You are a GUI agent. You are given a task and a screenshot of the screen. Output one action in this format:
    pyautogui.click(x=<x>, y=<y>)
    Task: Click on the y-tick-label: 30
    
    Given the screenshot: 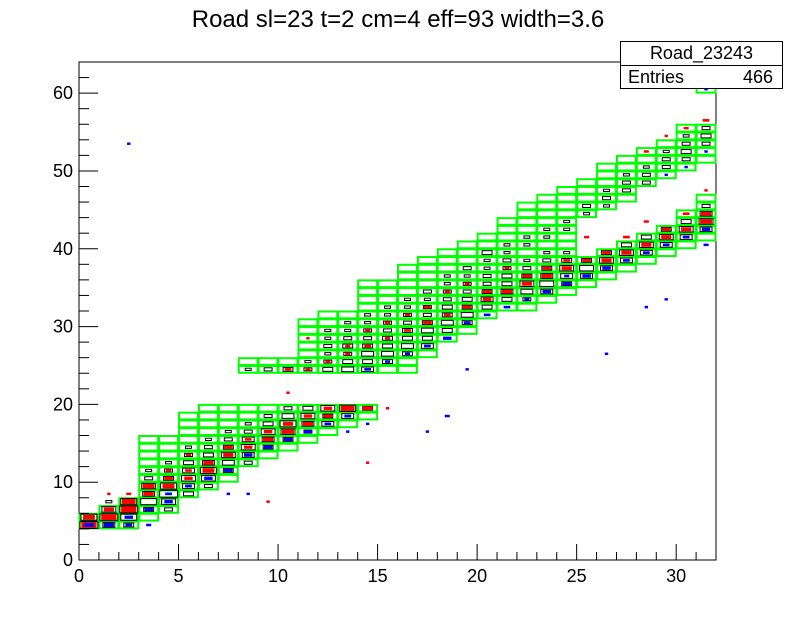 What is the action you would take?
    pyautogui.click(x=63, y=327)
    